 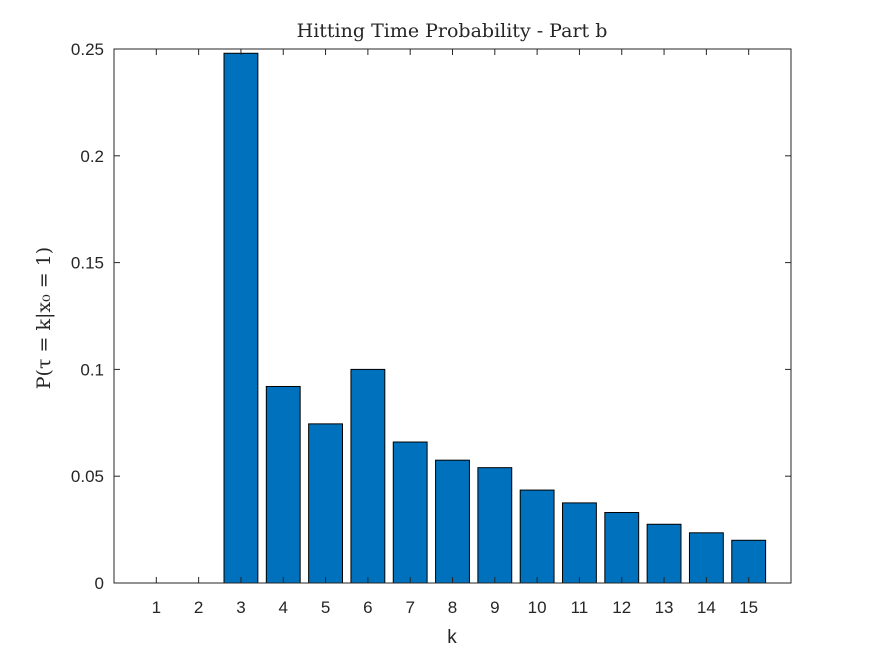 What do you see at coordinates (92, 156) in the screenshot?
I see `y-tick-label-4: 0.2` at bounding box center [92, 156].